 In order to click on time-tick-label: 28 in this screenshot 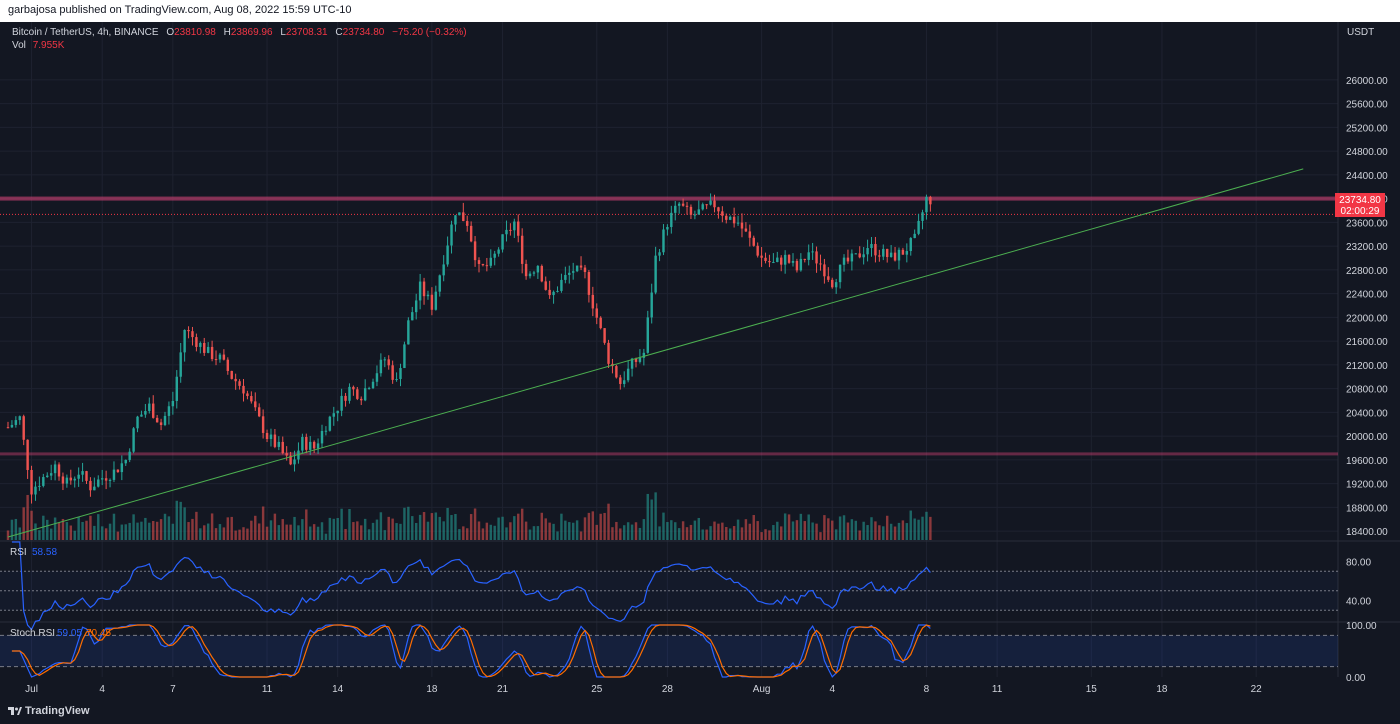, I will do `click(668, 689)`.